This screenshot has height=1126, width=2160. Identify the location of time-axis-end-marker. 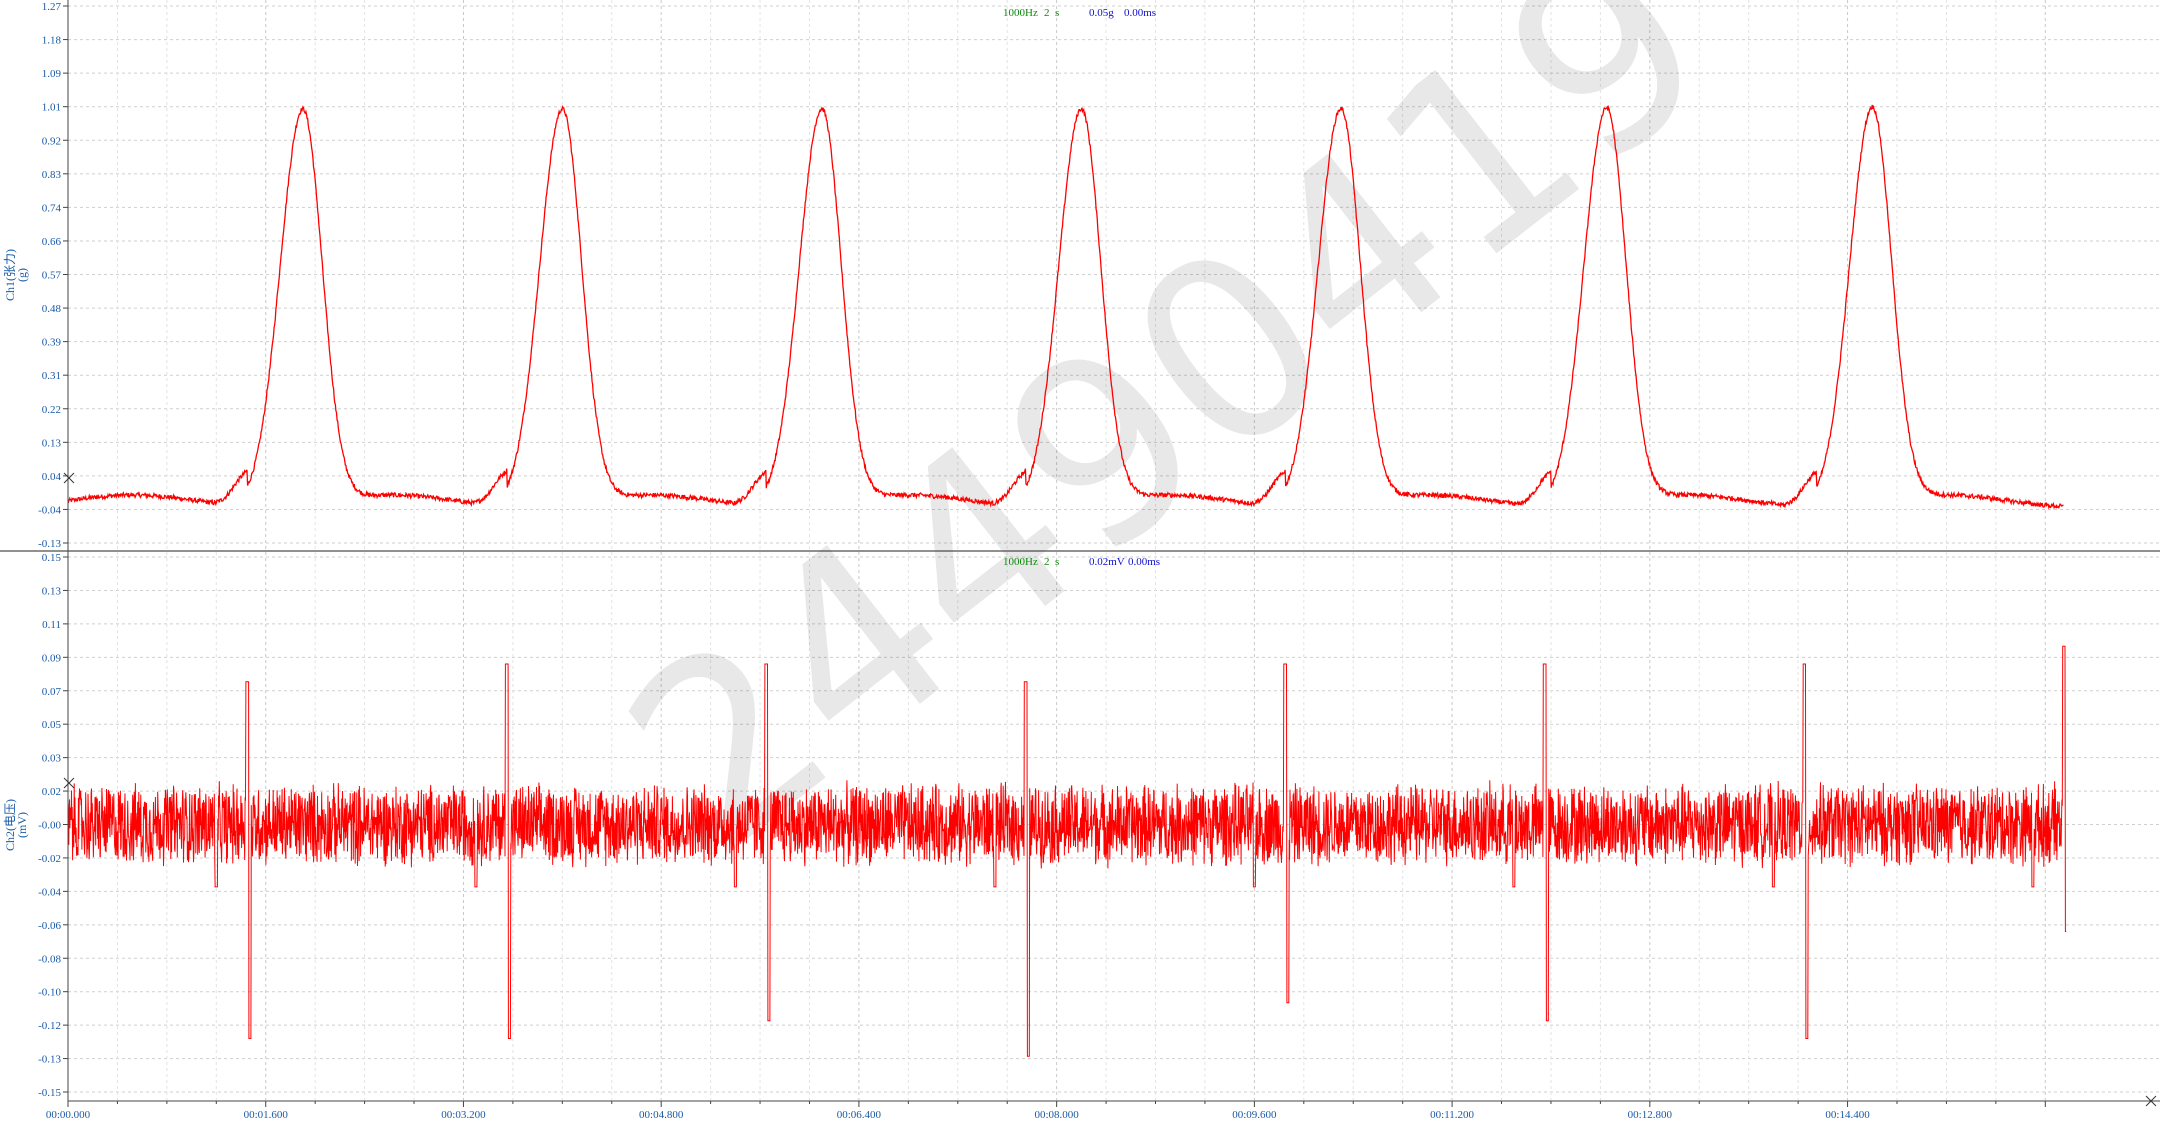
(2151, 1101).